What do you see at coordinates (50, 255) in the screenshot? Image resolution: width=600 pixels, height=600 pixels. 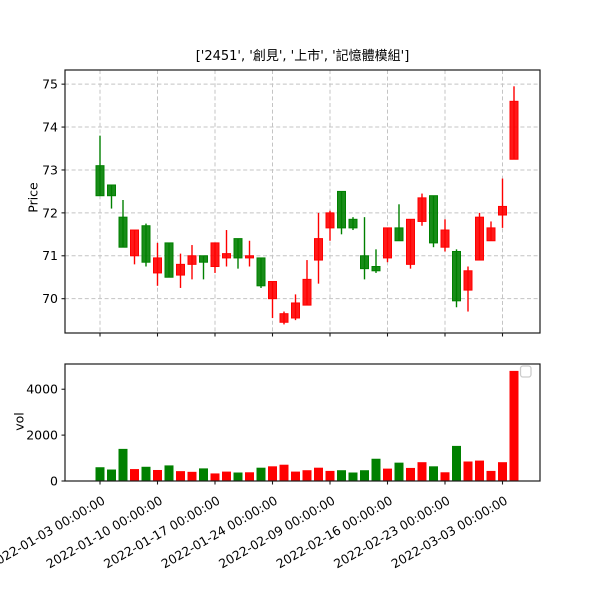 I see `price-tick-label: 71` at bounding box center [50, 255].